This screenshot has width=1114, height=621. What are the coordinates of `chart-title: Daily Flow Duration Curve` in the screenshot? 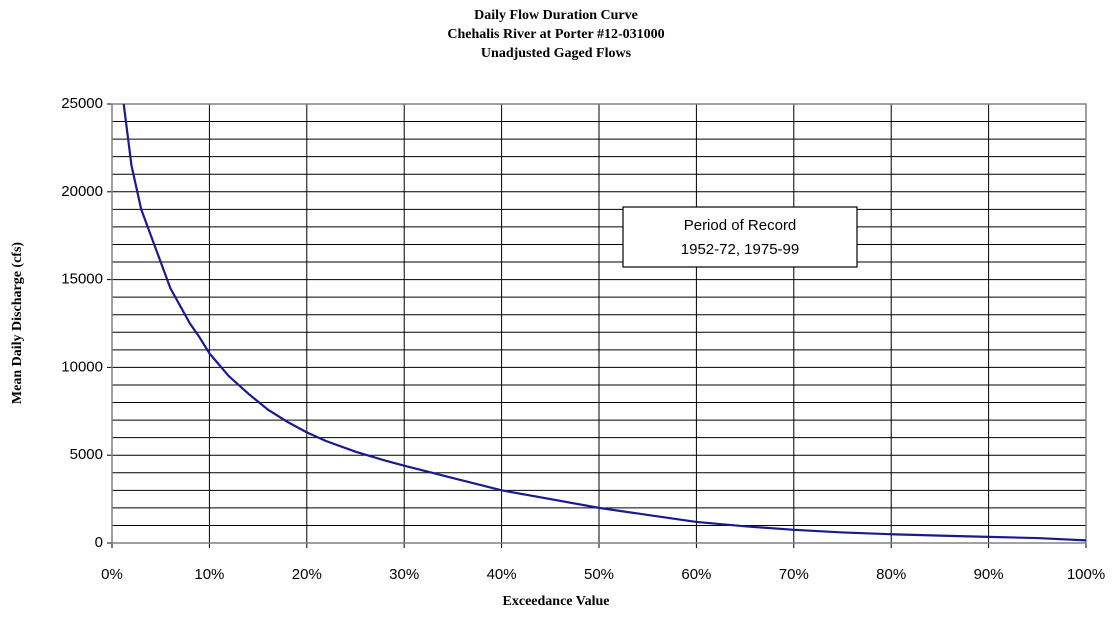 It's located at (556, 15).